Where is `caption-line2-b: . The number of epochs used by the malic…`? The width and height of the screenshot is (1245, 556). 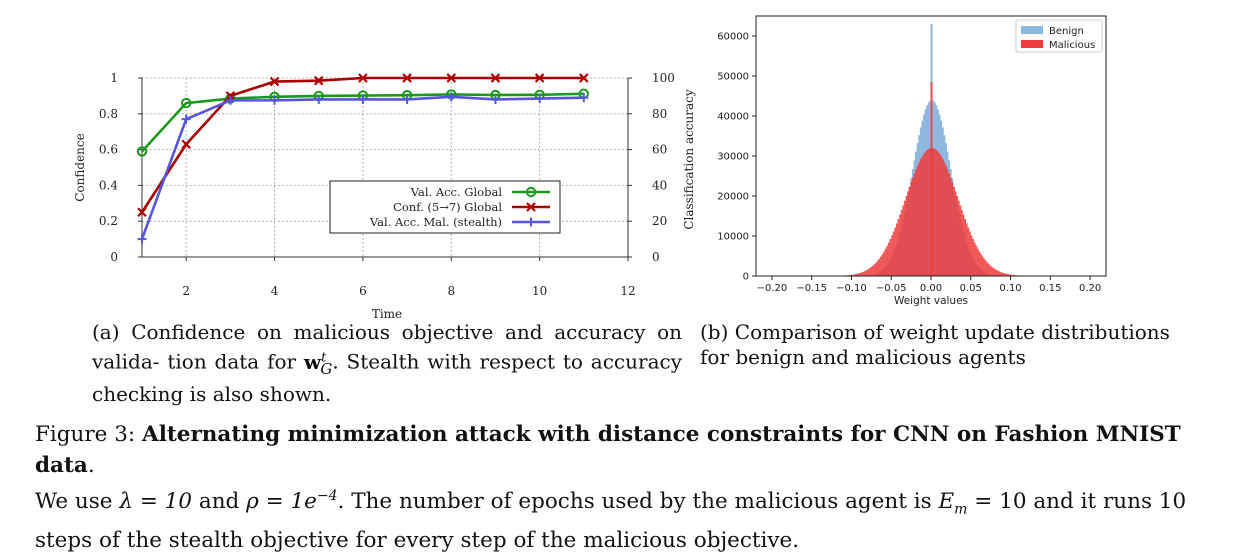
caption-line2-b: . The number of epochs used by the malic… is located at coordinates (634, 502).